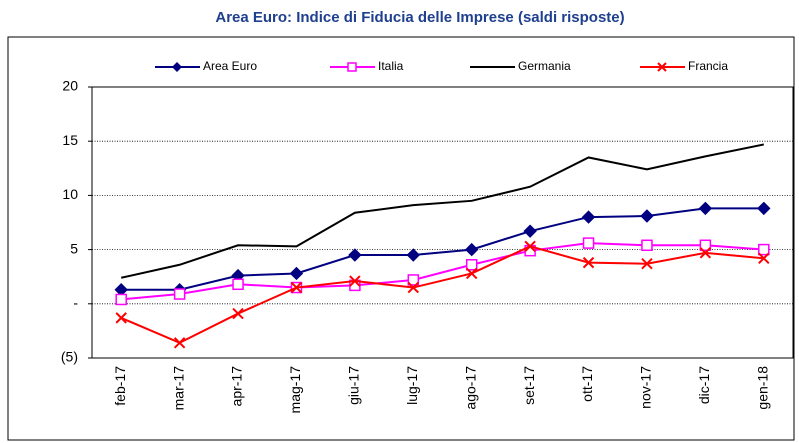 The height and width of the screenshot is (443, 799). Describe the element at coordinates (544, 66) in the screenshot. I see `legend-label: Germania` at that location.